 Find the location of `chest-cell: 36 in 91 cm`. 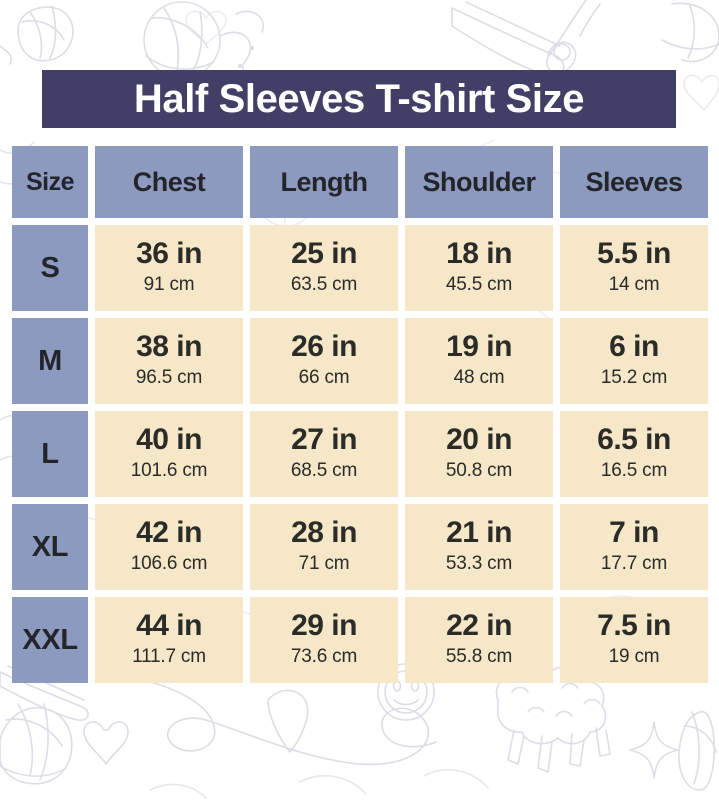

chest-cell: 36 in 91 cm is located at coordinates (169, 268).